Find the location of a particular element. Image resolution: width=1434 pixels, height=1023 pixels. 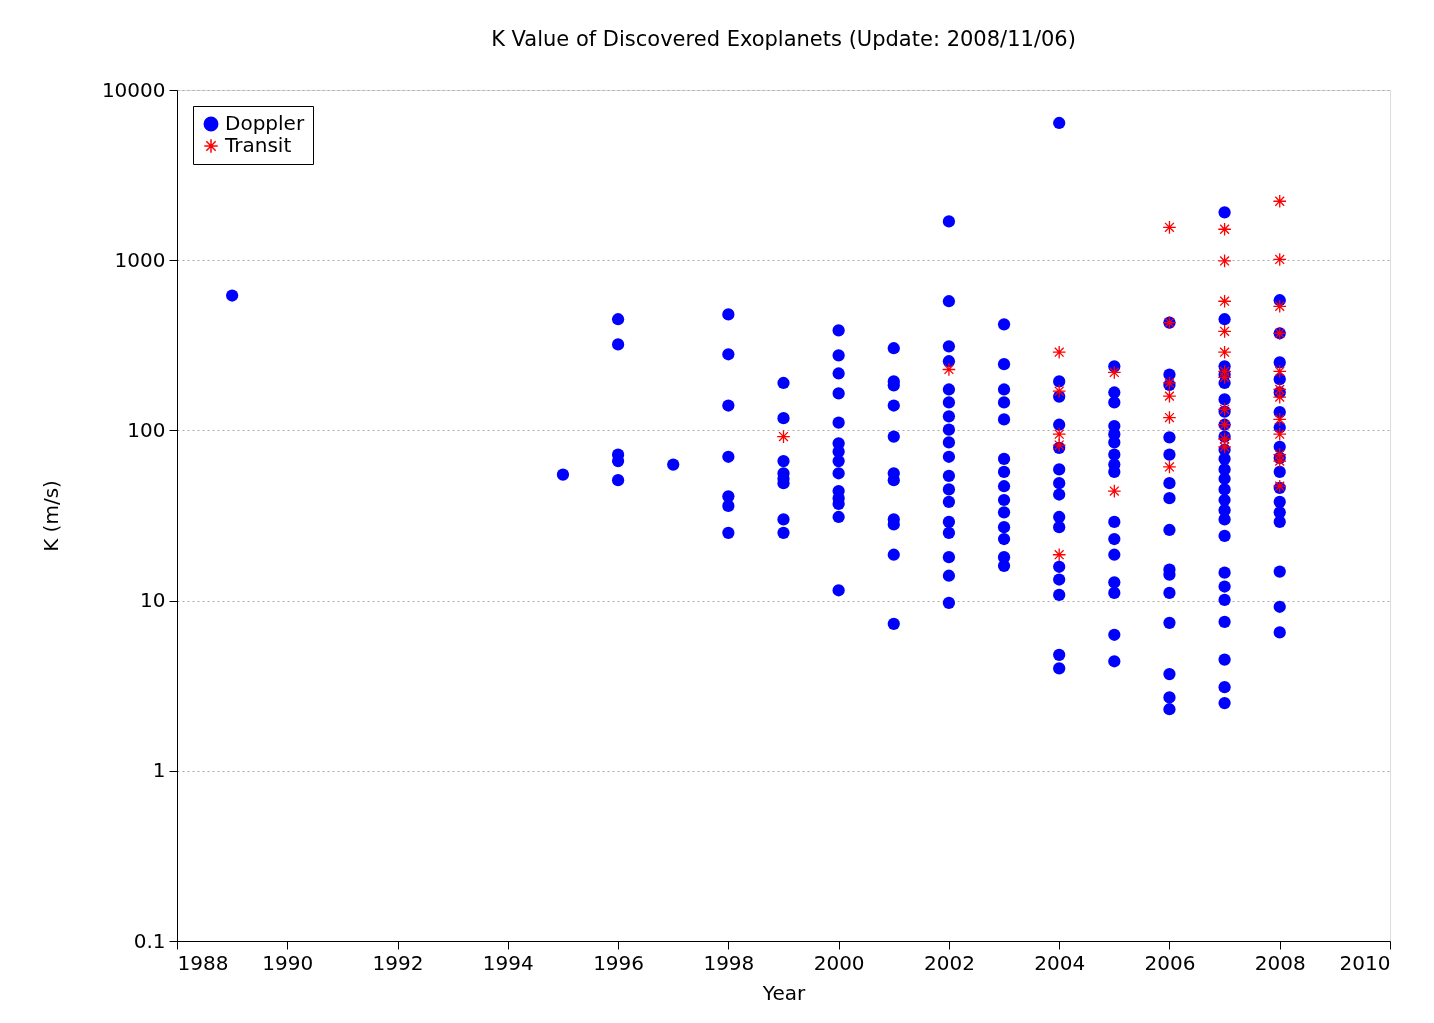

chart-title: K Value of Discovered Exoplanets (Update: 2008/11/06) is located at coordinates (783, 39).